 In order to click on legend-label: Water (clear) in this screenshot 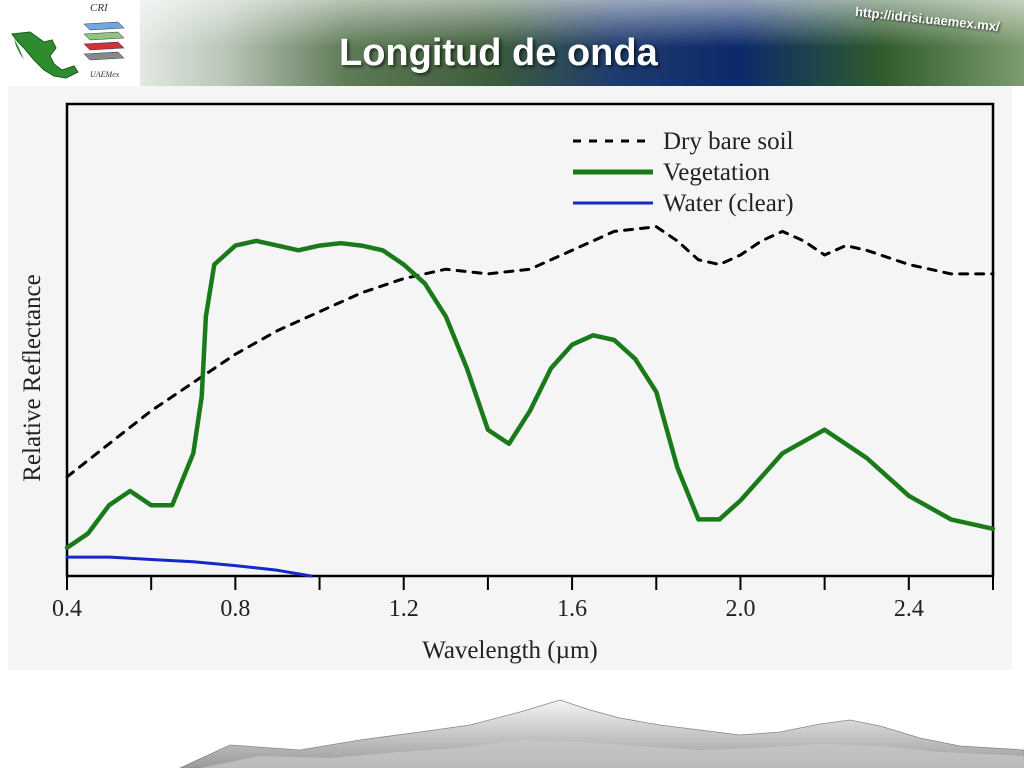, I will do `click(728, 203)`.